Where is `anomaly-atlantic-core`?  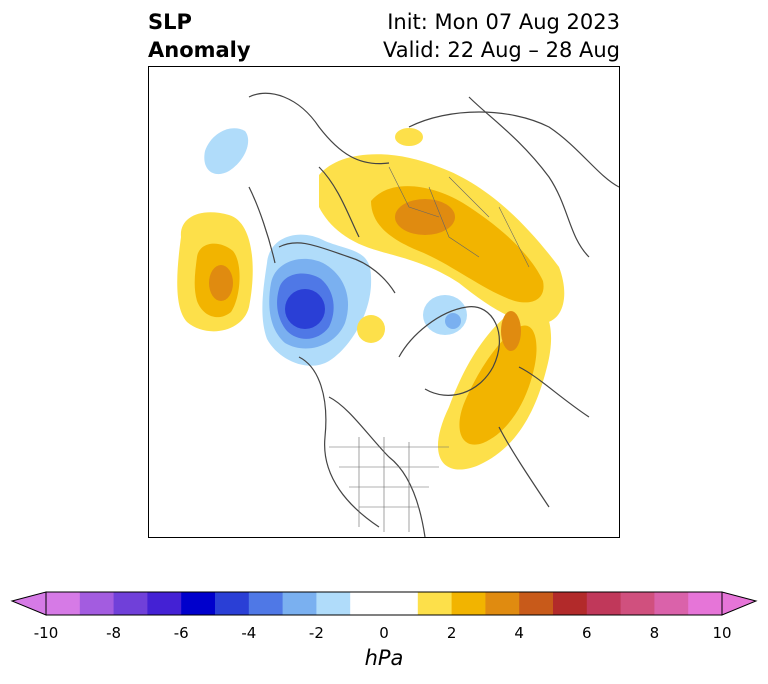 anomaly-atlantic-core is located at coordinates (511, 331).